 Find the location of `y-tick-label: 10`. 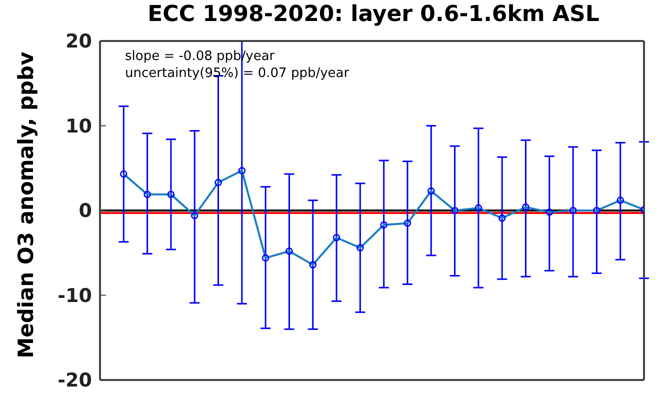

y-tick-label: 10 is located at coordinates (79, 126).